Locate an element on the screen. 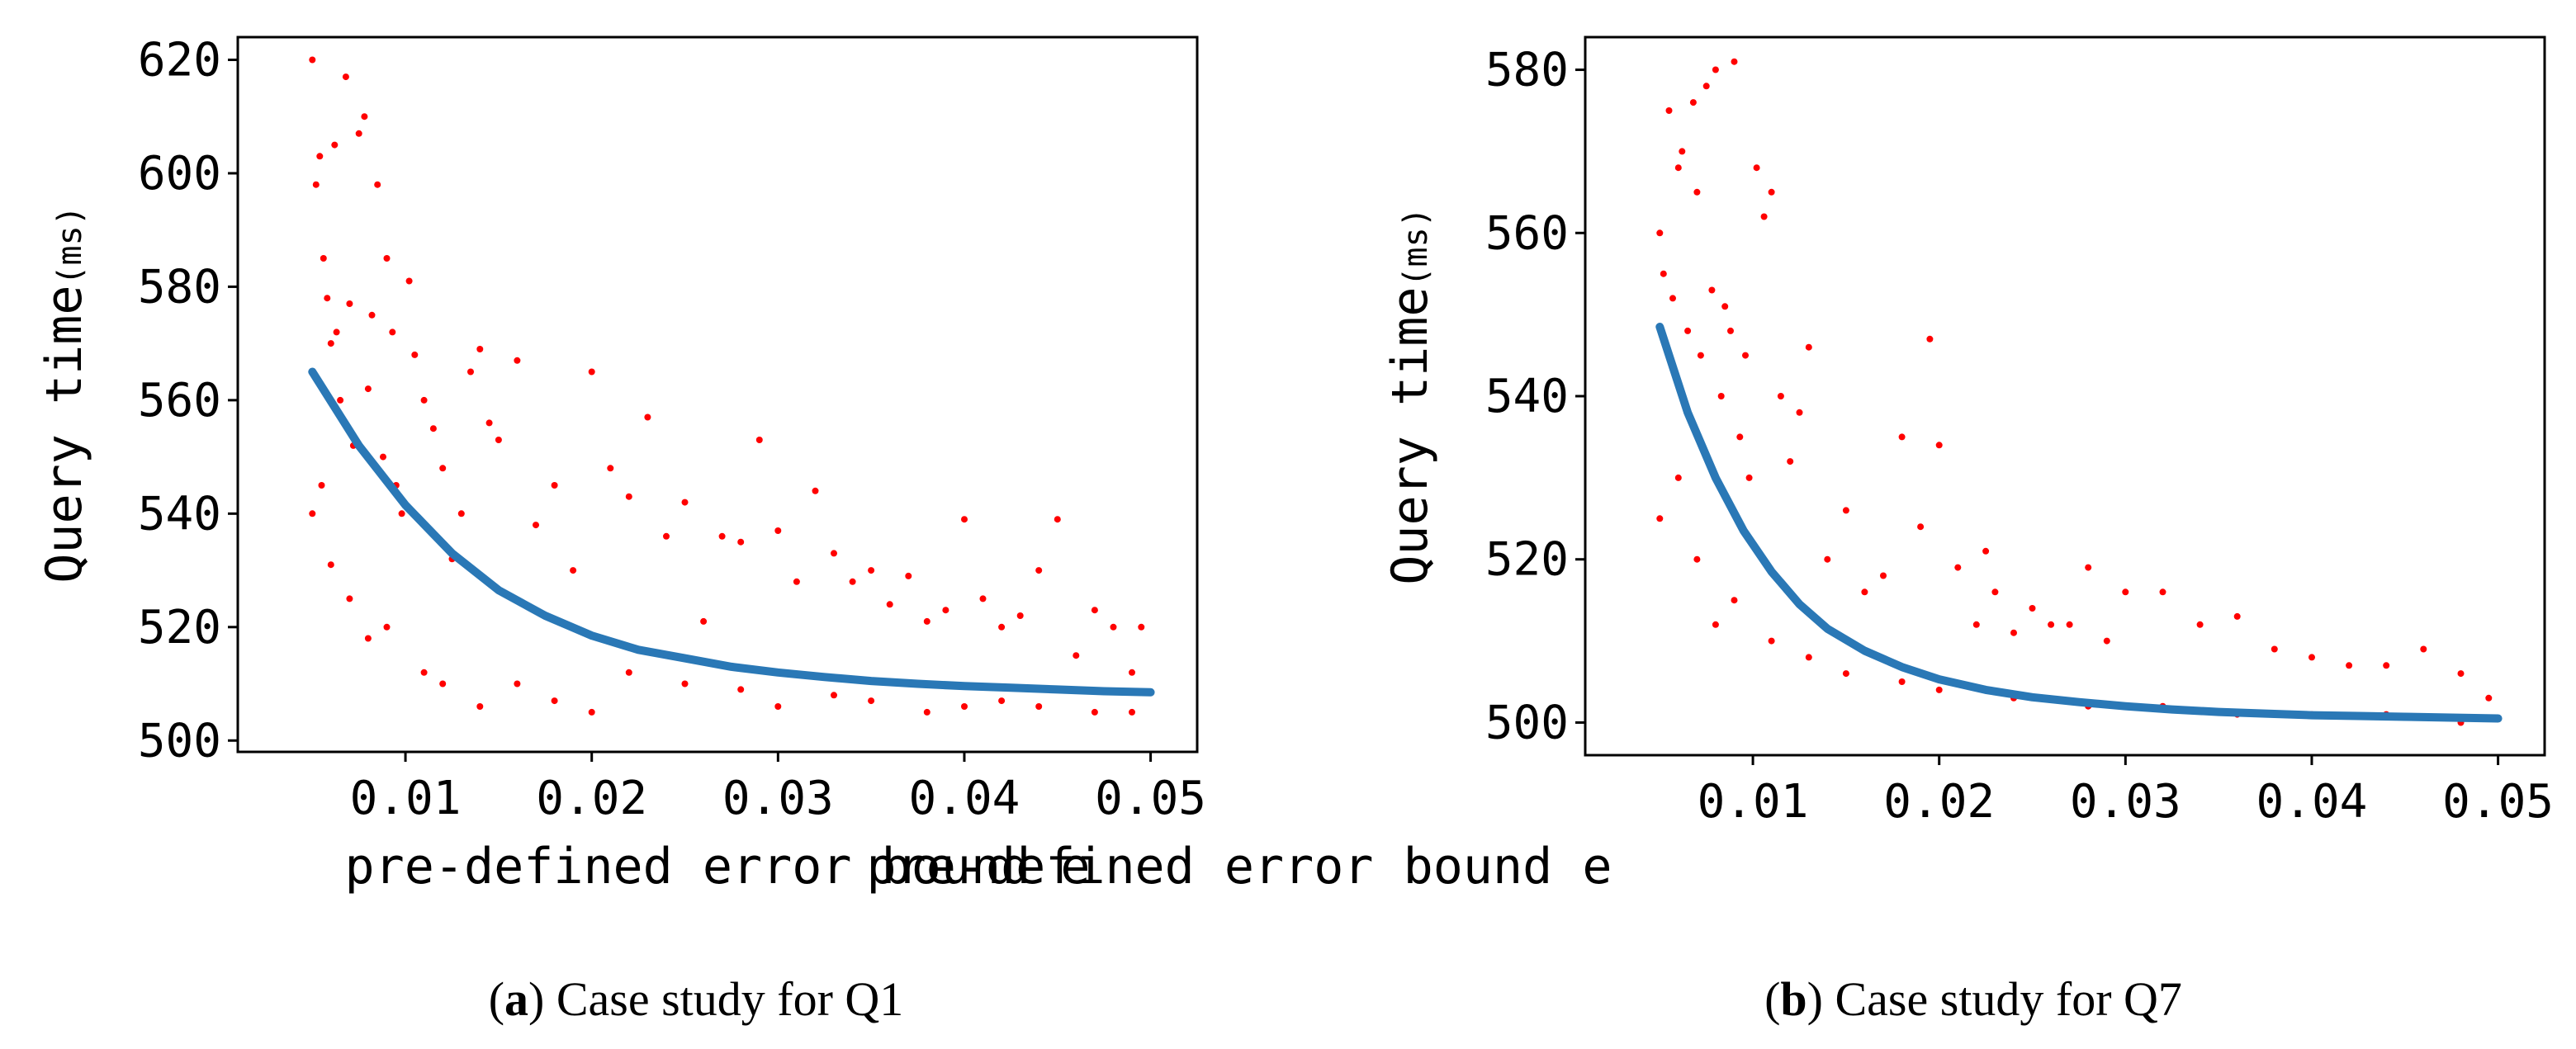  caption-paren-close: ) is located at coordinates (1821, 999).